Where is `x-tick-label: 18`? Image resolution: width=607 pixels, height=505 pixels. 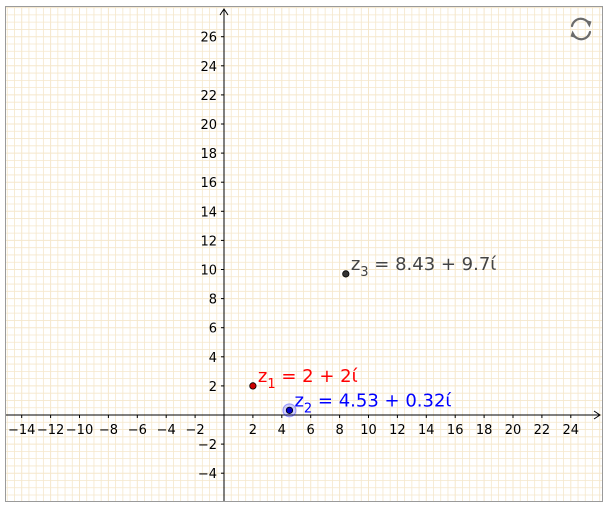
x-tick-label: 18 is located at coordinates (484, 430).